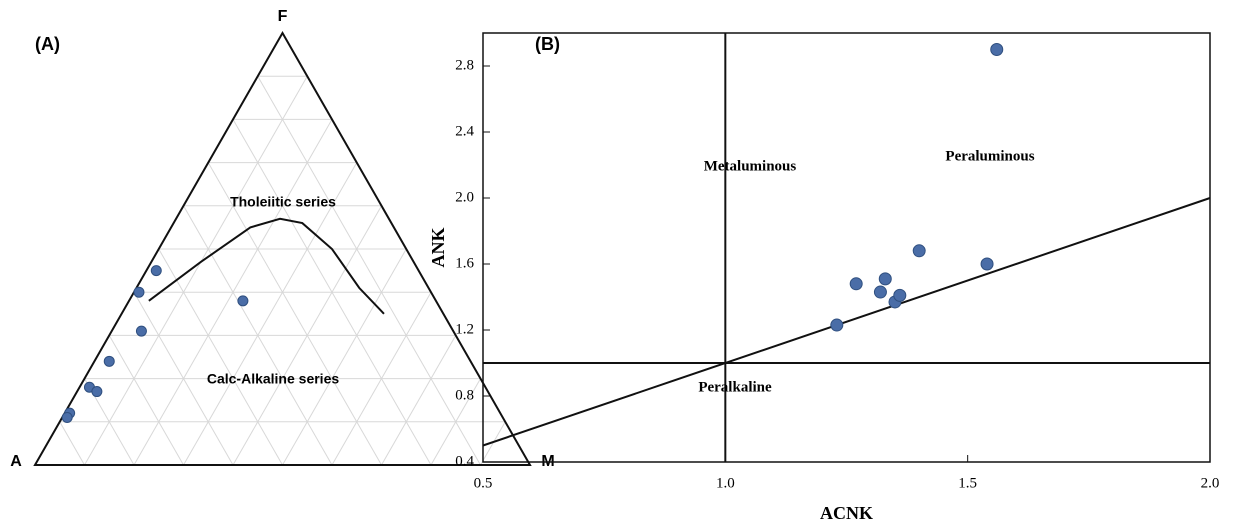  I want to click on panel-label: (B), so click(547, 44).